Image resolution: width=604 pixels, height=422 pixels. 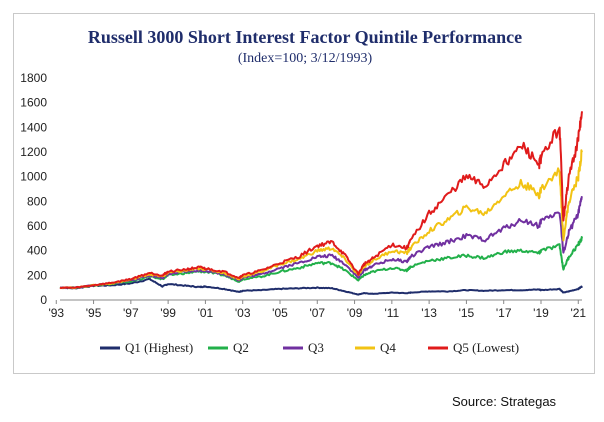 I want to click on x-tick-label: '11, so click(x=391, y=313).